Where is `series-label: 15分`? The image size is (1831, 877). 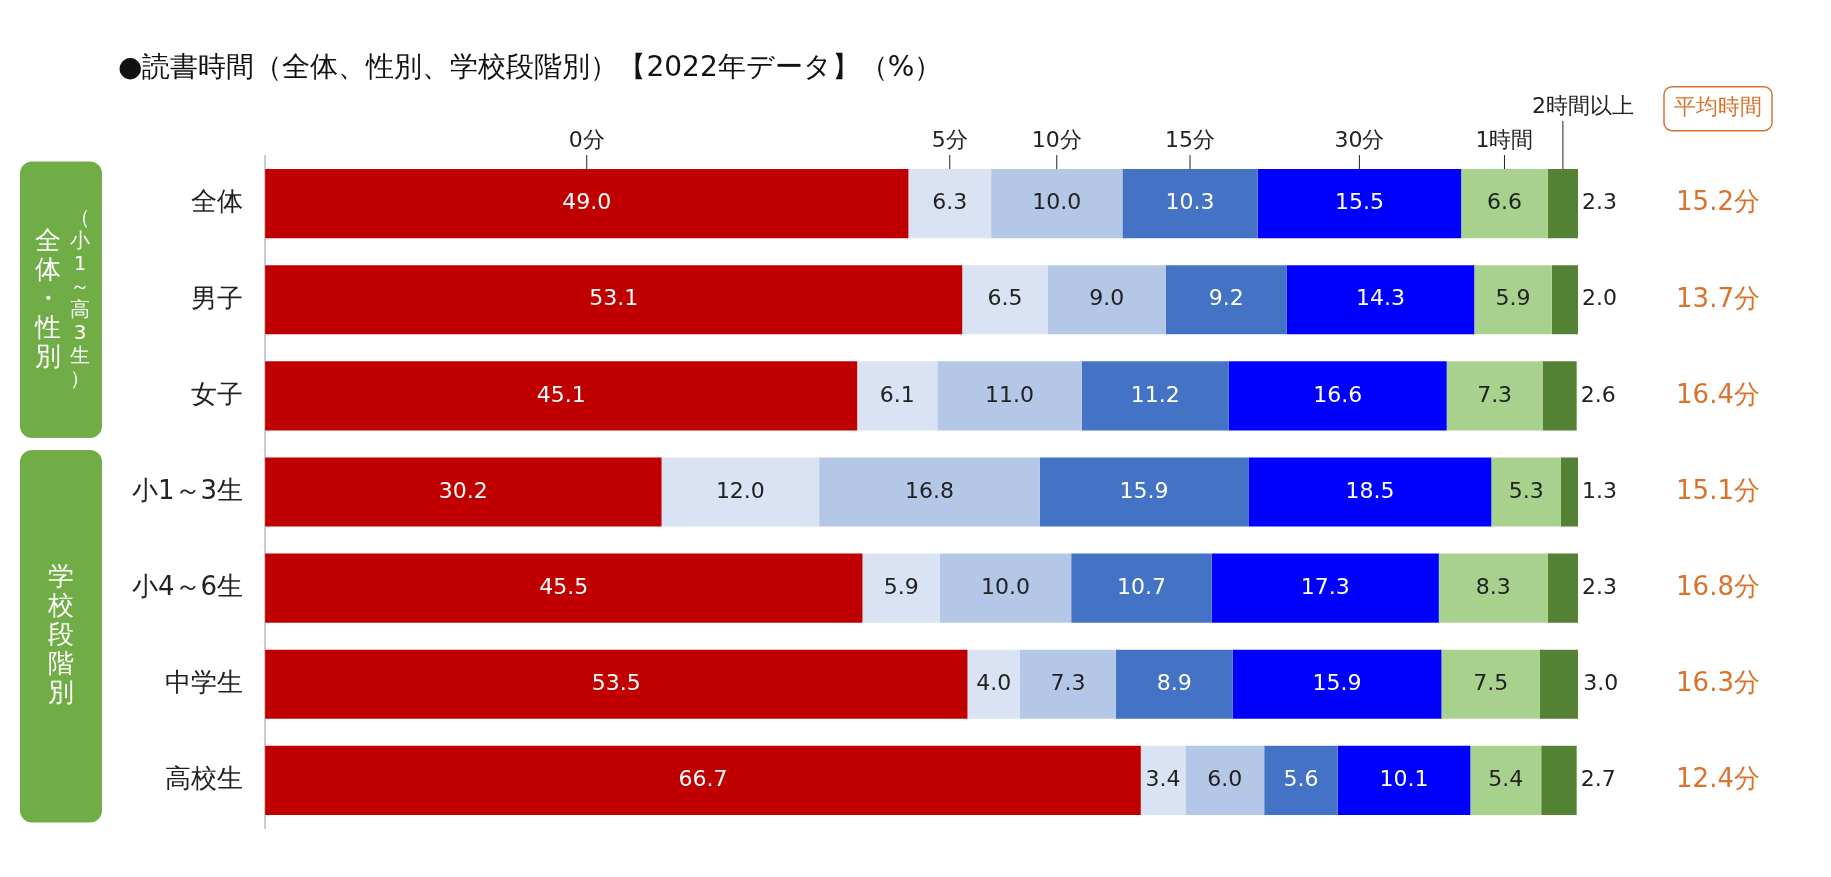 series-label: 15分 is located at coordinates (1190, 139).